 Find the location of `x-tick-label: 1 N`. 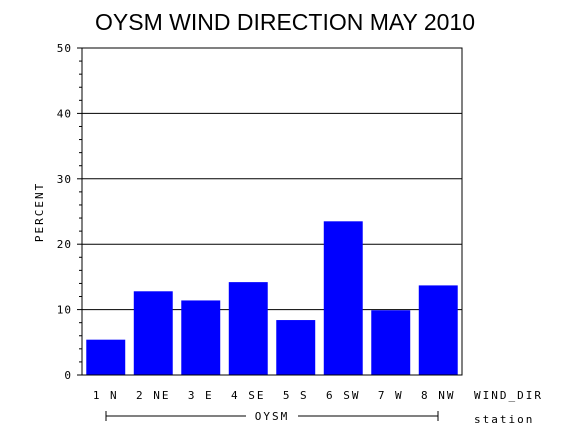

x-tick-label: 1 N is located at coordinates (106, 395).